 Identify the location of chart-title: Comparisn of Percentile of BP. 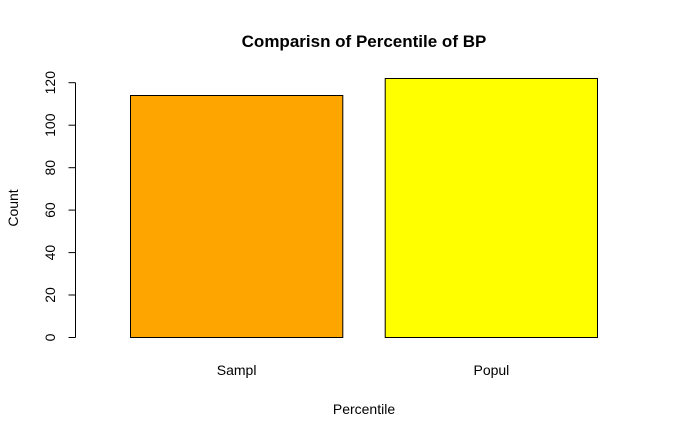
(364, 41).